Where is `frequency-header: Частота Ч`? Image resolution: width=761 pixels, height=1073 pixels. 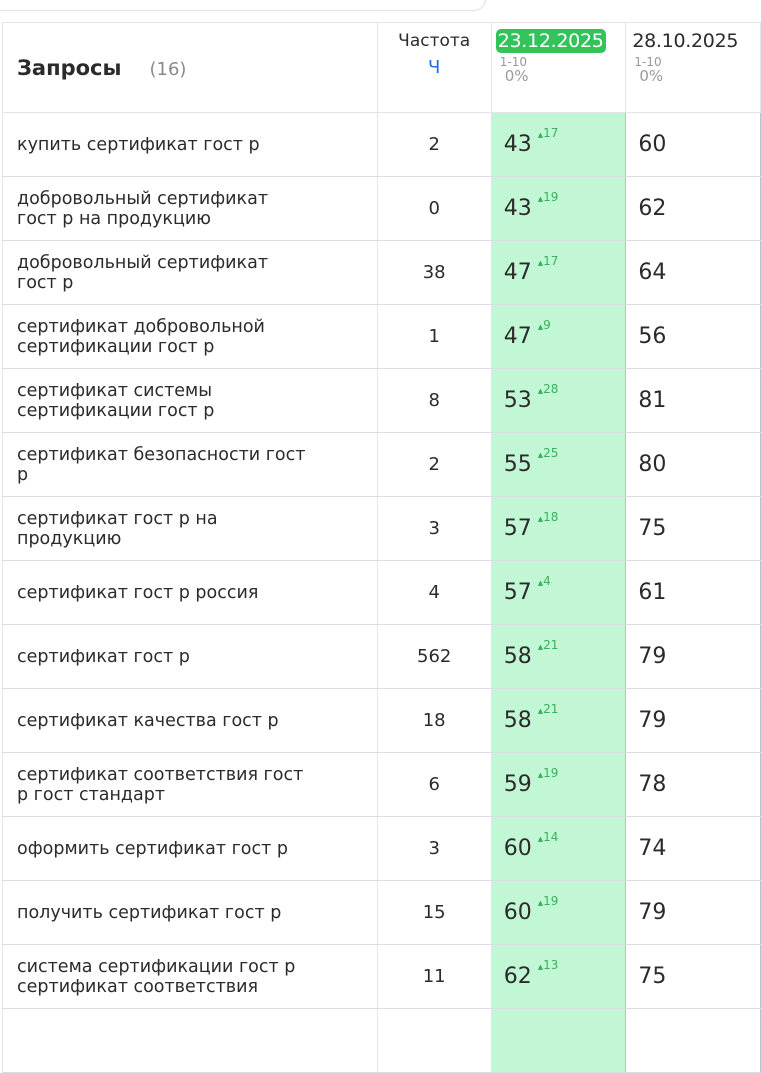 frequency-header: Частота Ч is located at coordinates (434, 67).